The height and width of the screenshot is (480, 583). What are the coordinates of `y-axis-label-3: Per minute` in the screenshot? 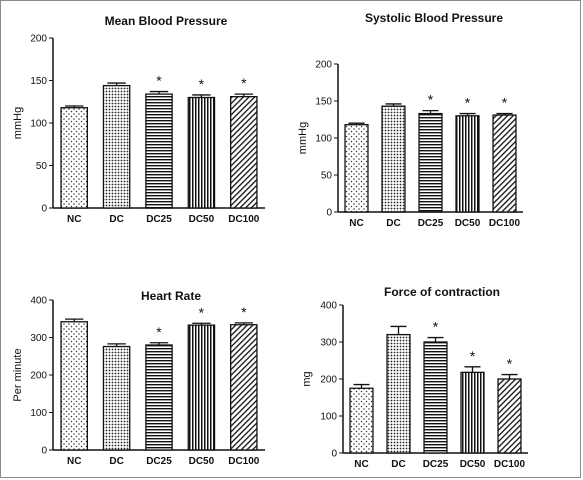 It's located at (18, 374).